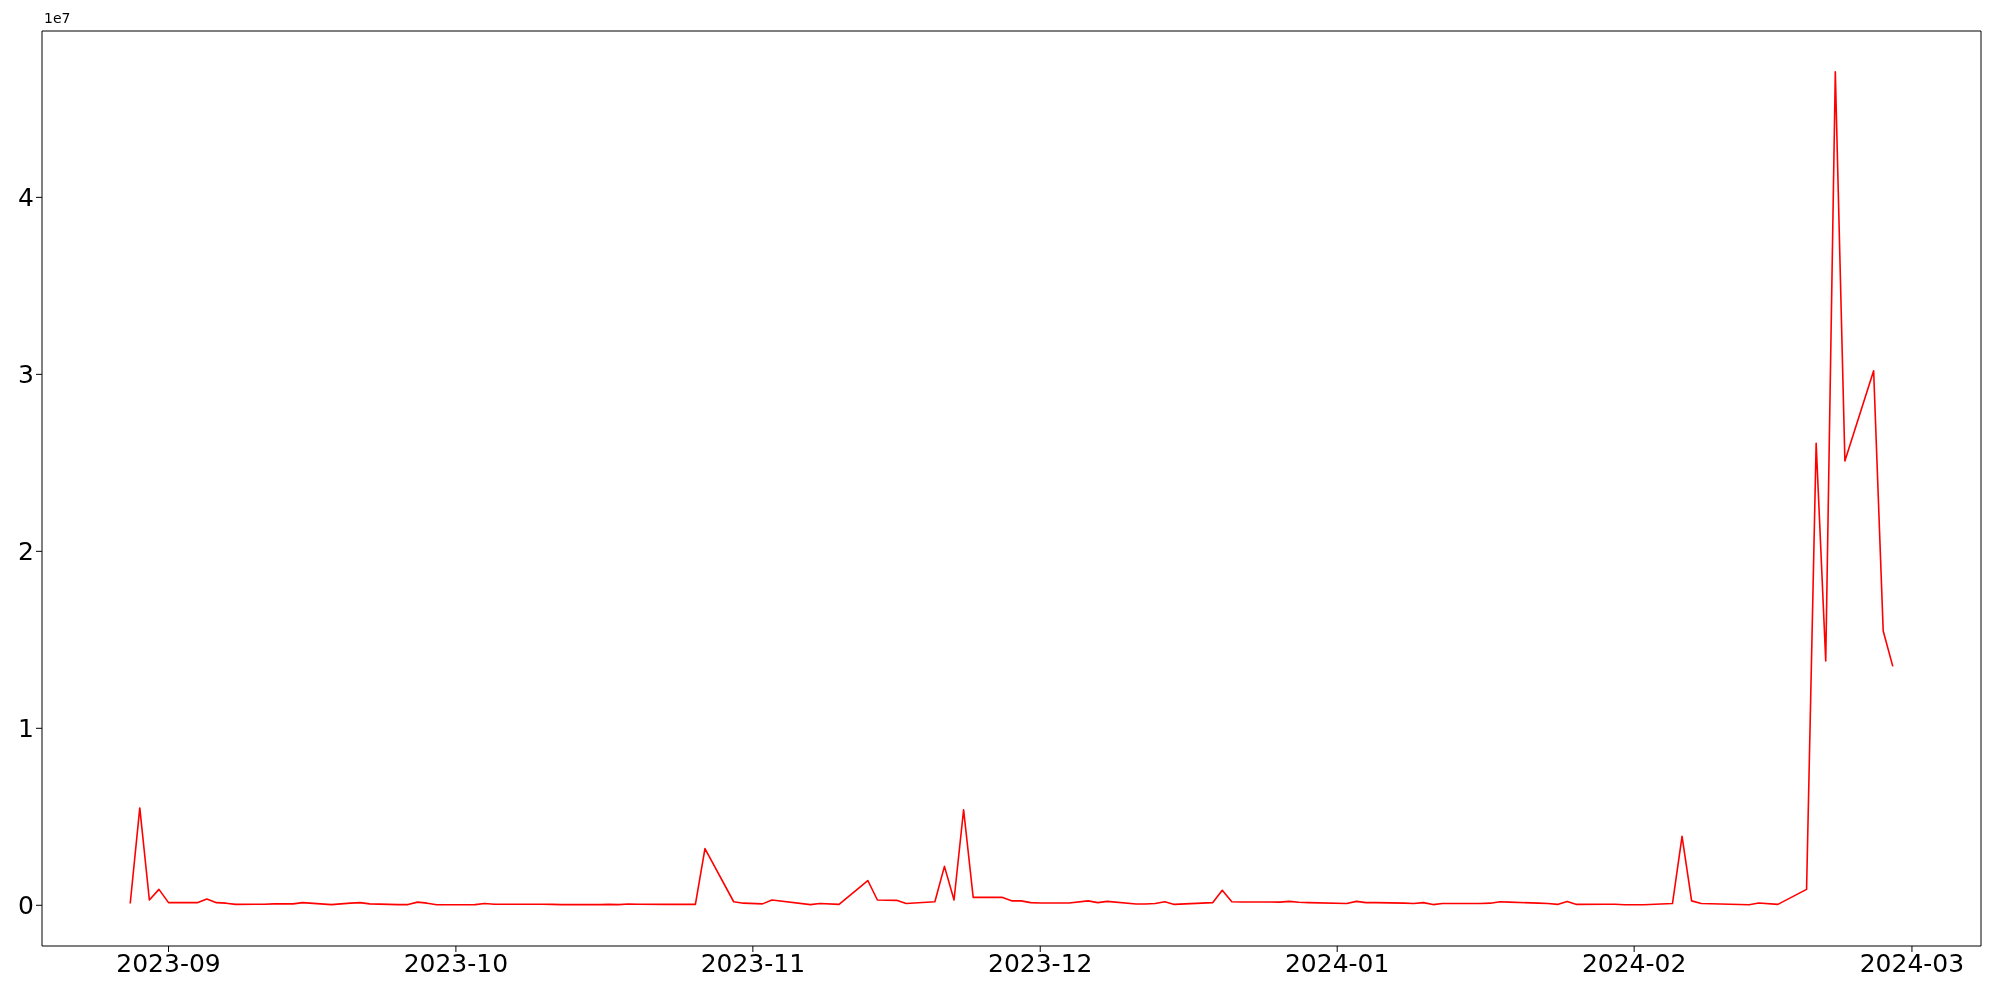  Describe the element at coordinates (168, 963) in the screenshot. I see `x-tick-label: 2023-09` at that location.